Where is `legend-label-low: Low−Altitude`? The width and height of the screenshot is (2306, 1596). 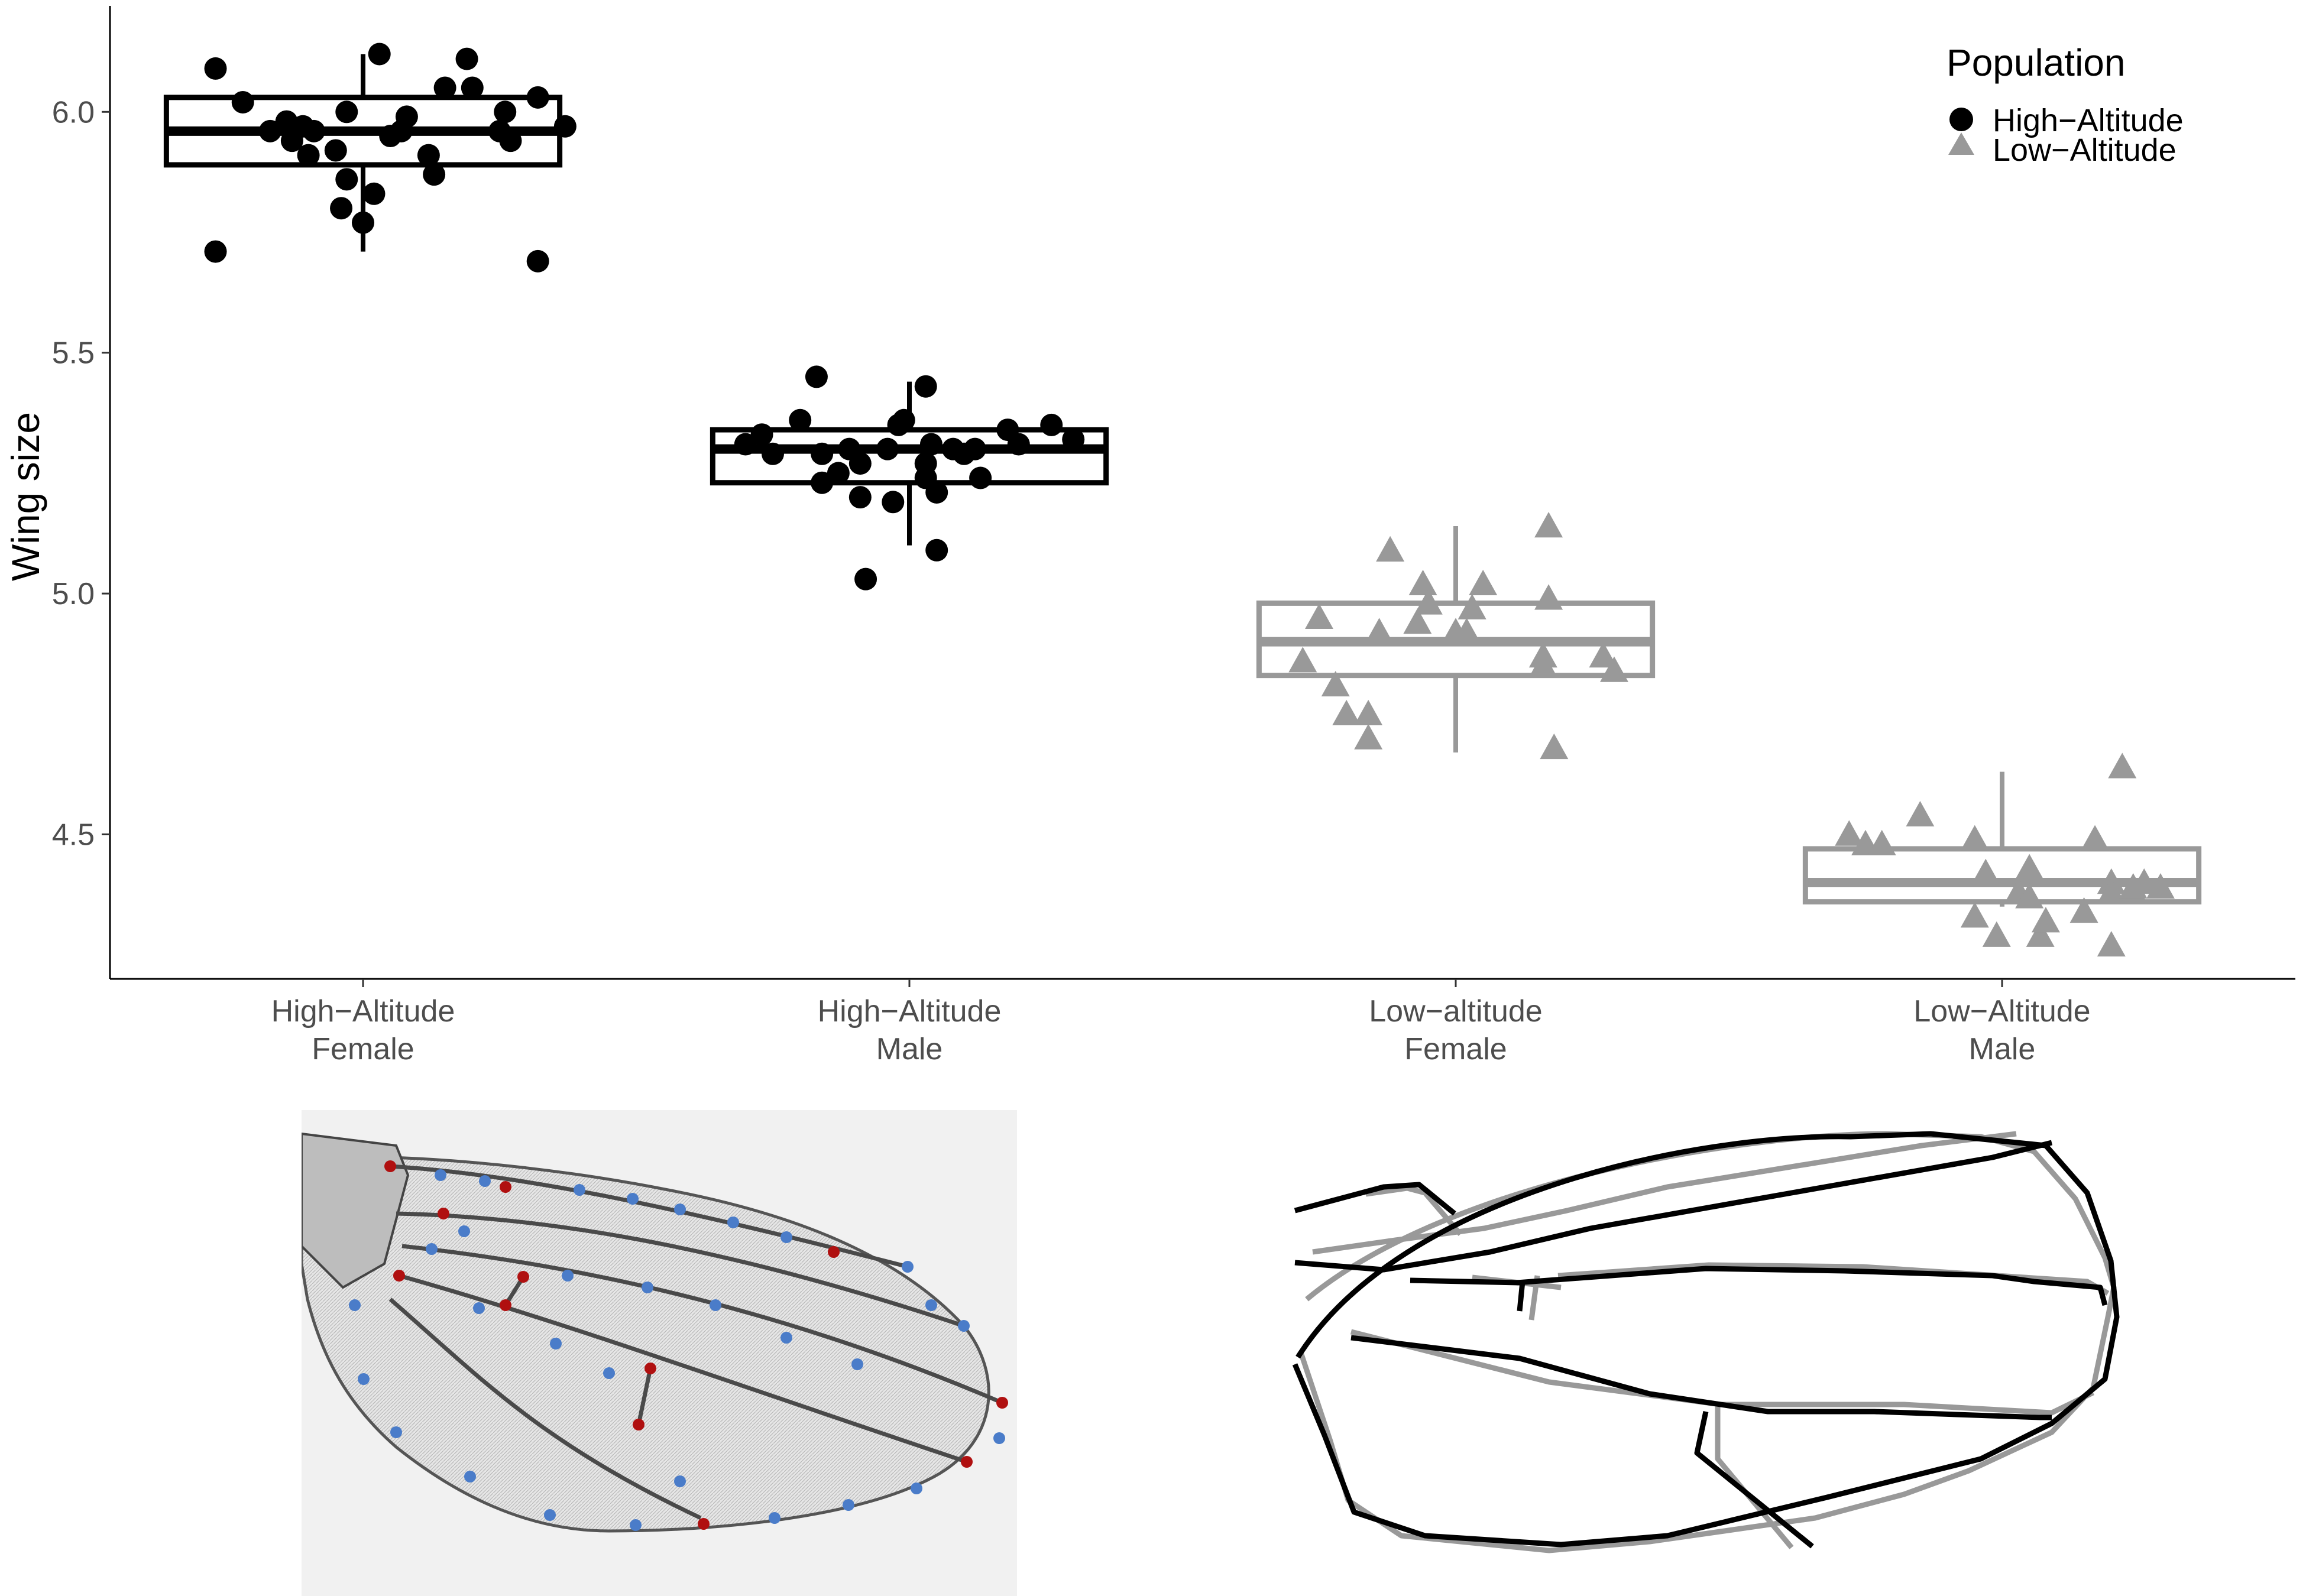 legend-label-low: Low−Altitude is located at coordinates (2085, 150).